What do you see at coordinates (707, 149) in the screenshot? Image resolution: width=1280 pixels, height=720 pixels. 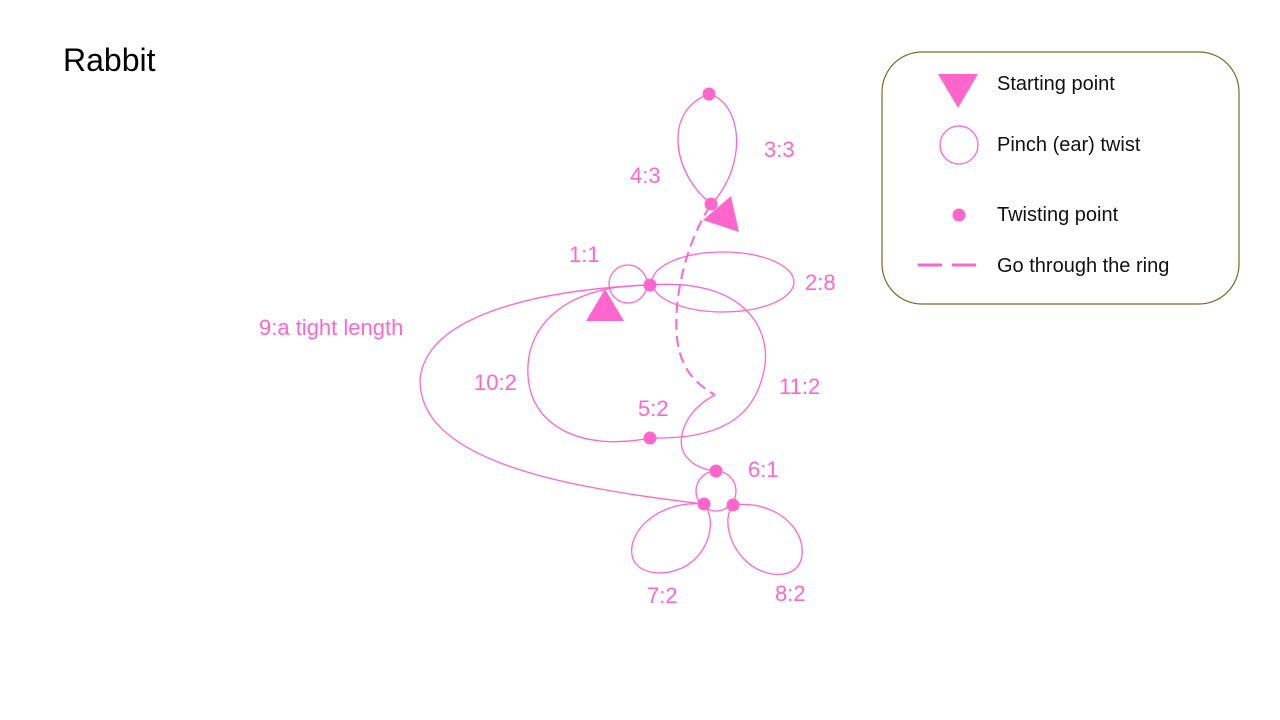 I see `segment-3-4-loop` at bounding box center [707, 149].